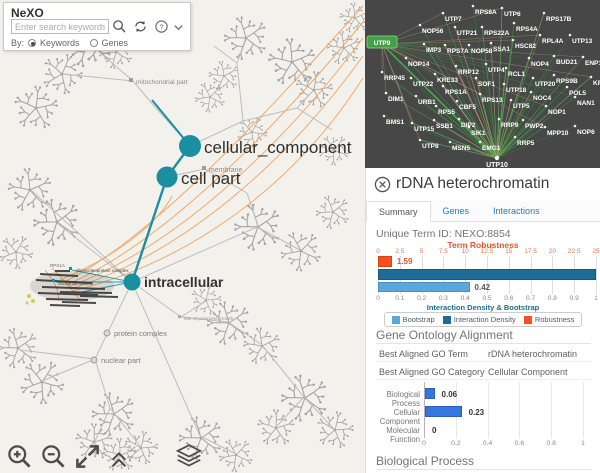 This screenshot has height=473, width=600. I want to click on gene-node-label: UTP18, so click(516, 90).